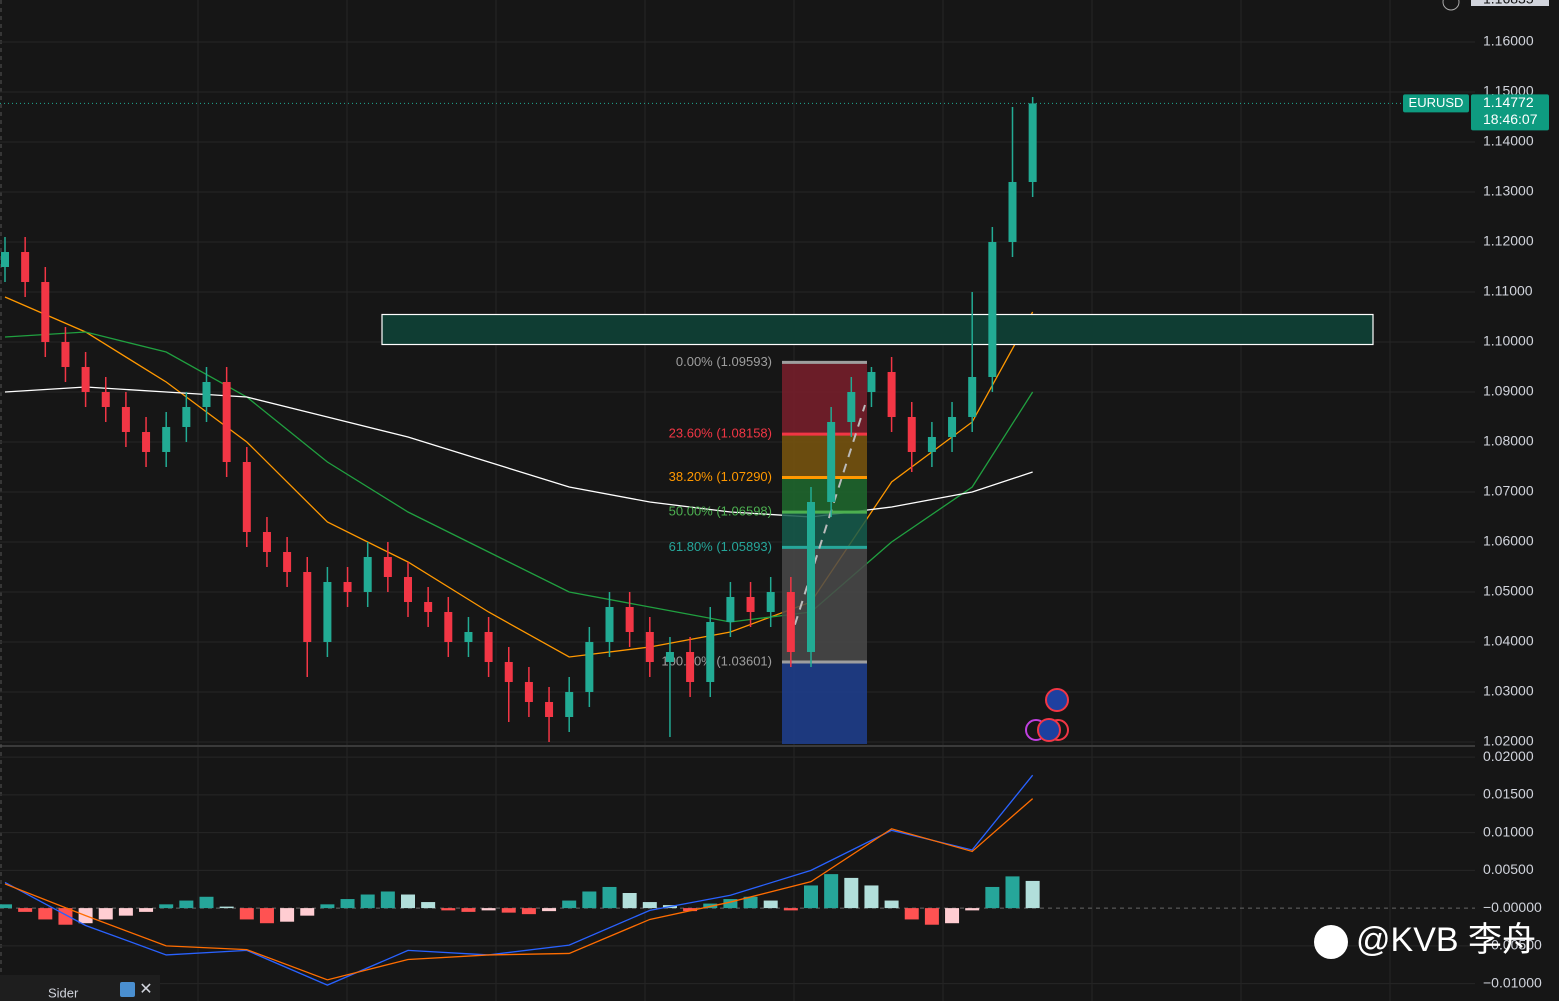  What do you see at coordinates (1508, 591) in the screenshot?
I see `y-tick-label: 1.05000` at bounding box center [1508, 591].